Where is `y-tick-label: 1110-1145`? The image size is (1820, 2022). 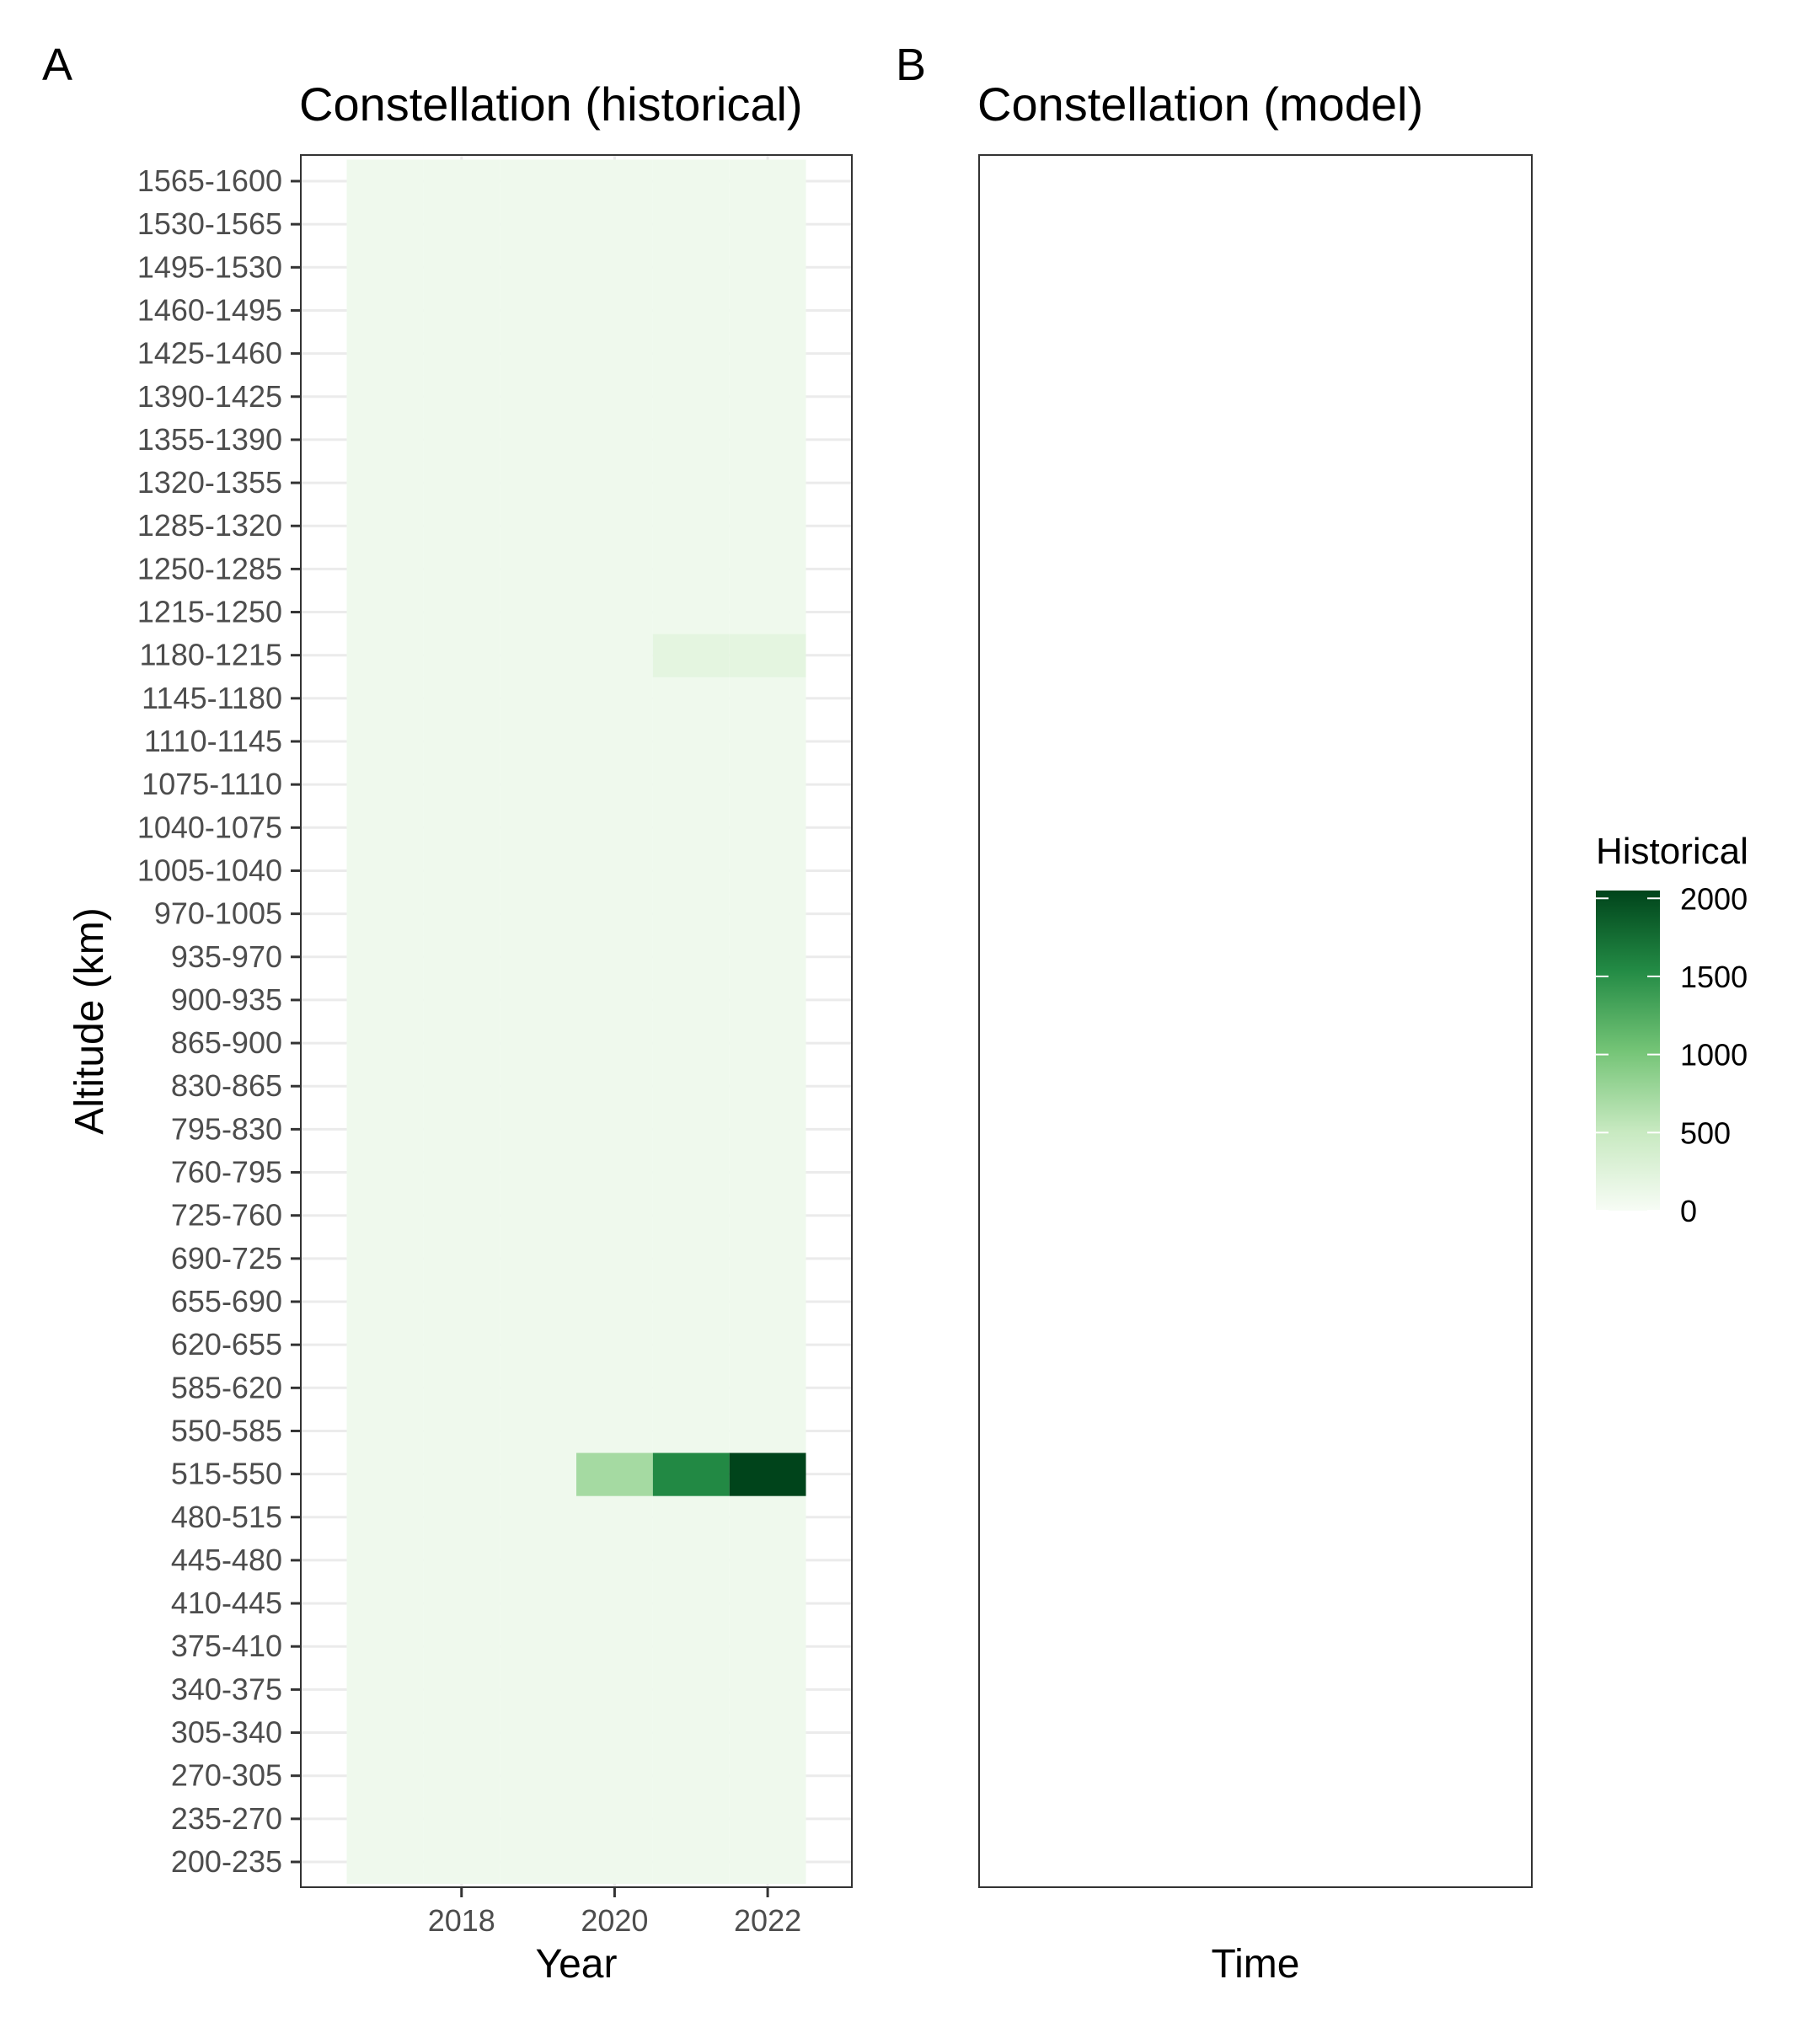
y-tick-label: 1110-1145 is located at coordinates (213, 741).